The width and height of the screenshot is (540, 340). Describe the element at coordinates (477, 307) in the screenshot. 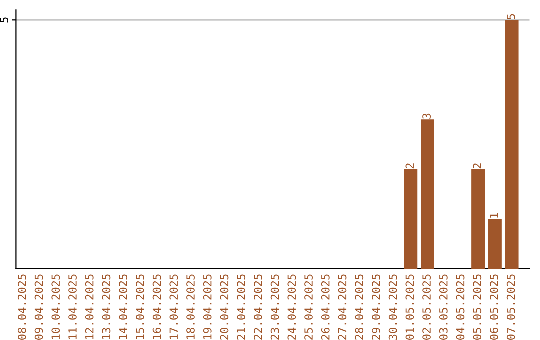

I see `x-tick-label: 05.05.2025` at that location.